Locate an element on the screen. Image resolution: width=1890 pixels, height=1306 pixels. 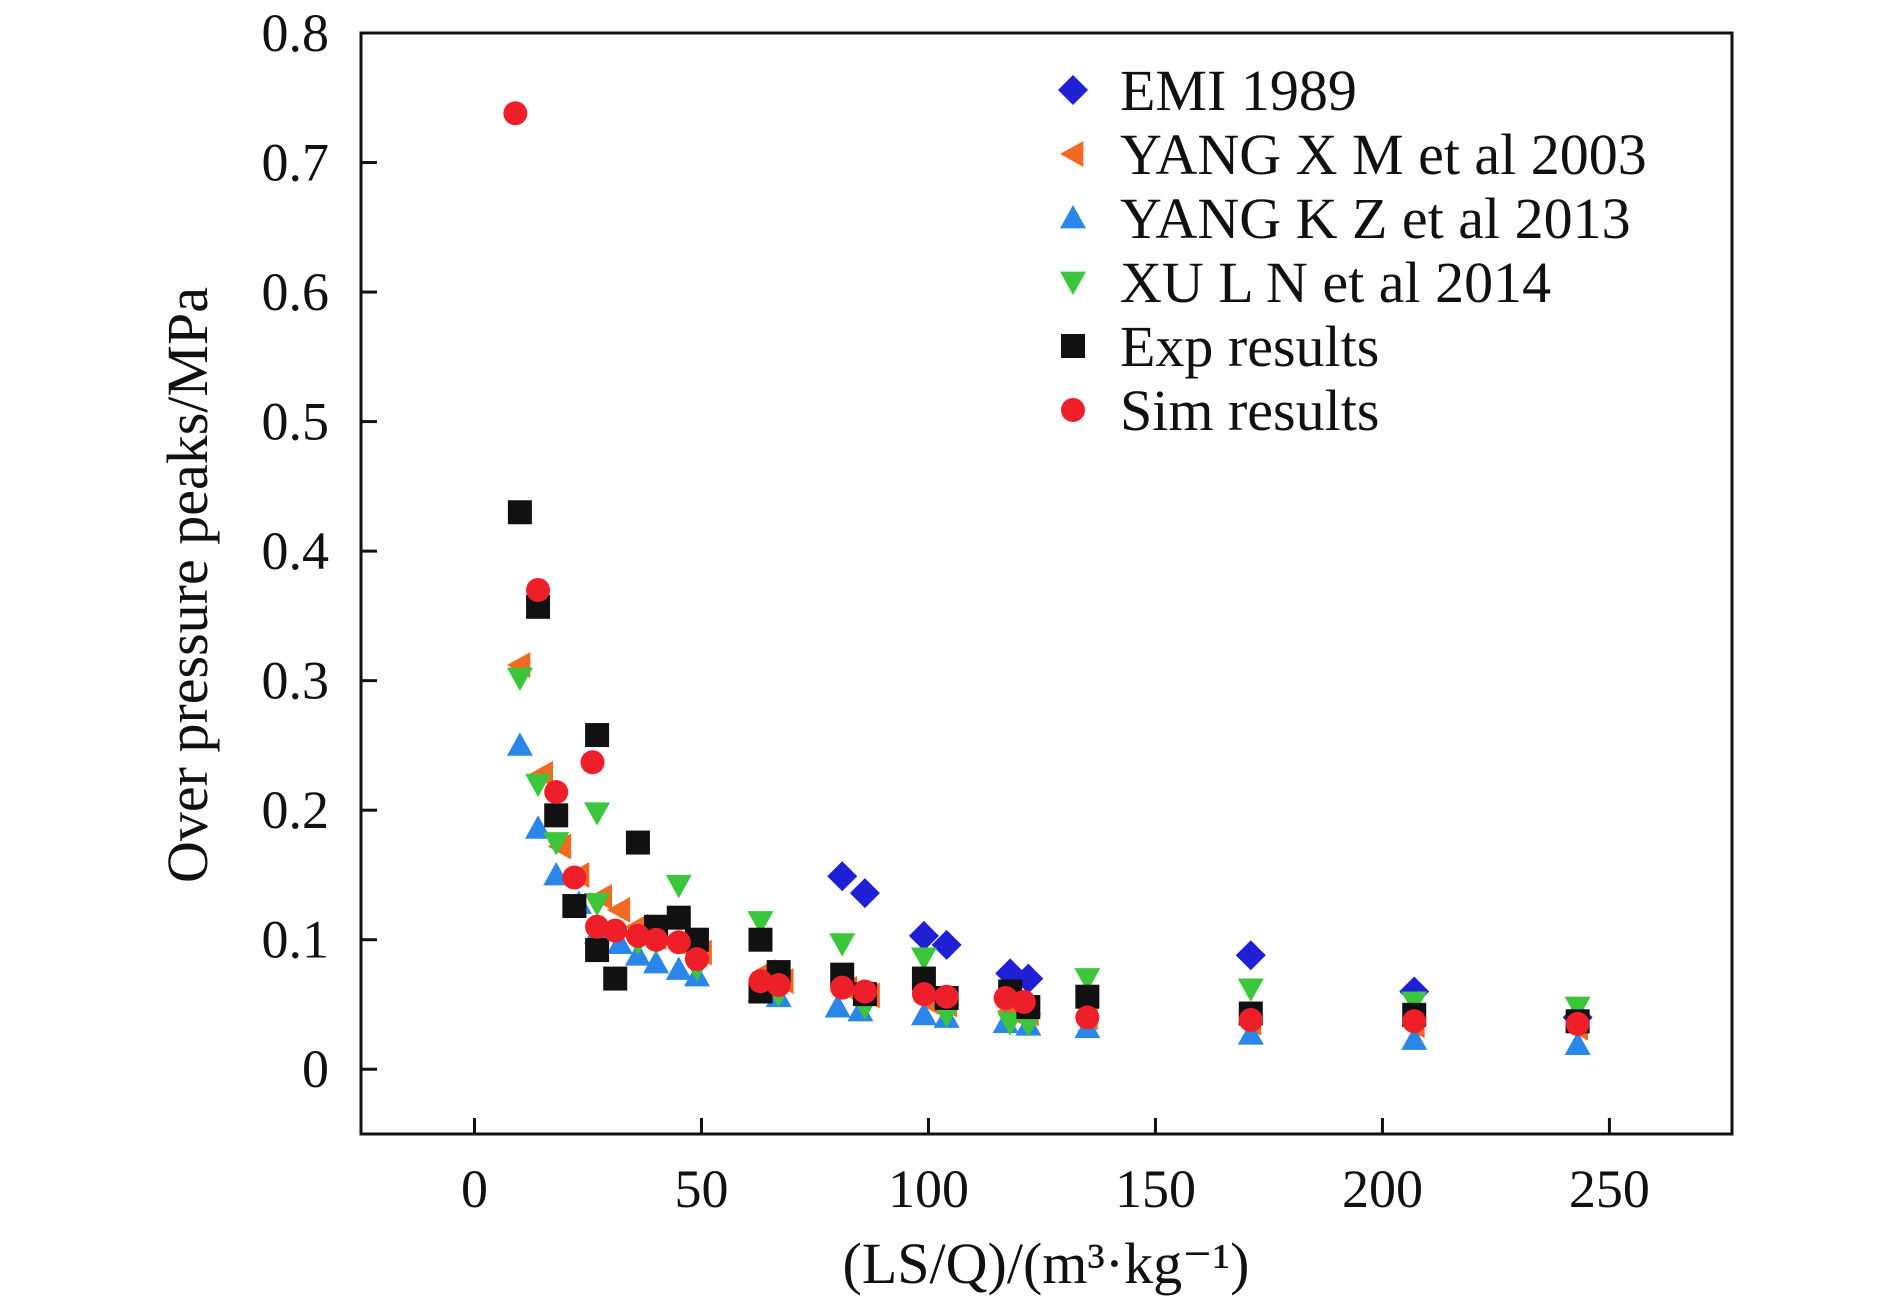
y-axis-label: Over pressure peaks/MPa is located at coordinates (187, 585).